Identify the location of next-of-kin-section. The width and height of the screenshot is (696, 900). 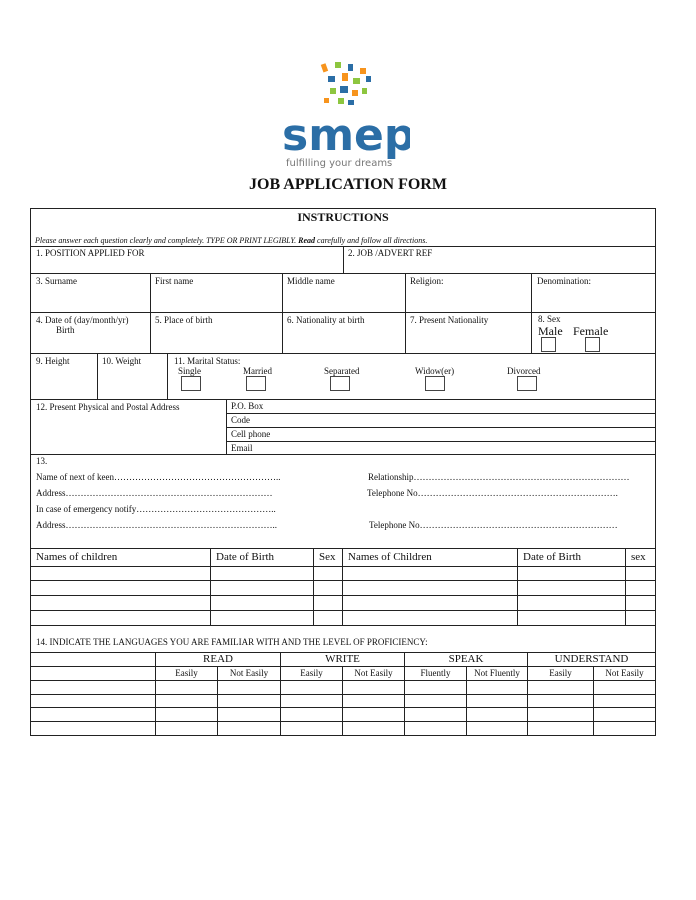
(343, 501).